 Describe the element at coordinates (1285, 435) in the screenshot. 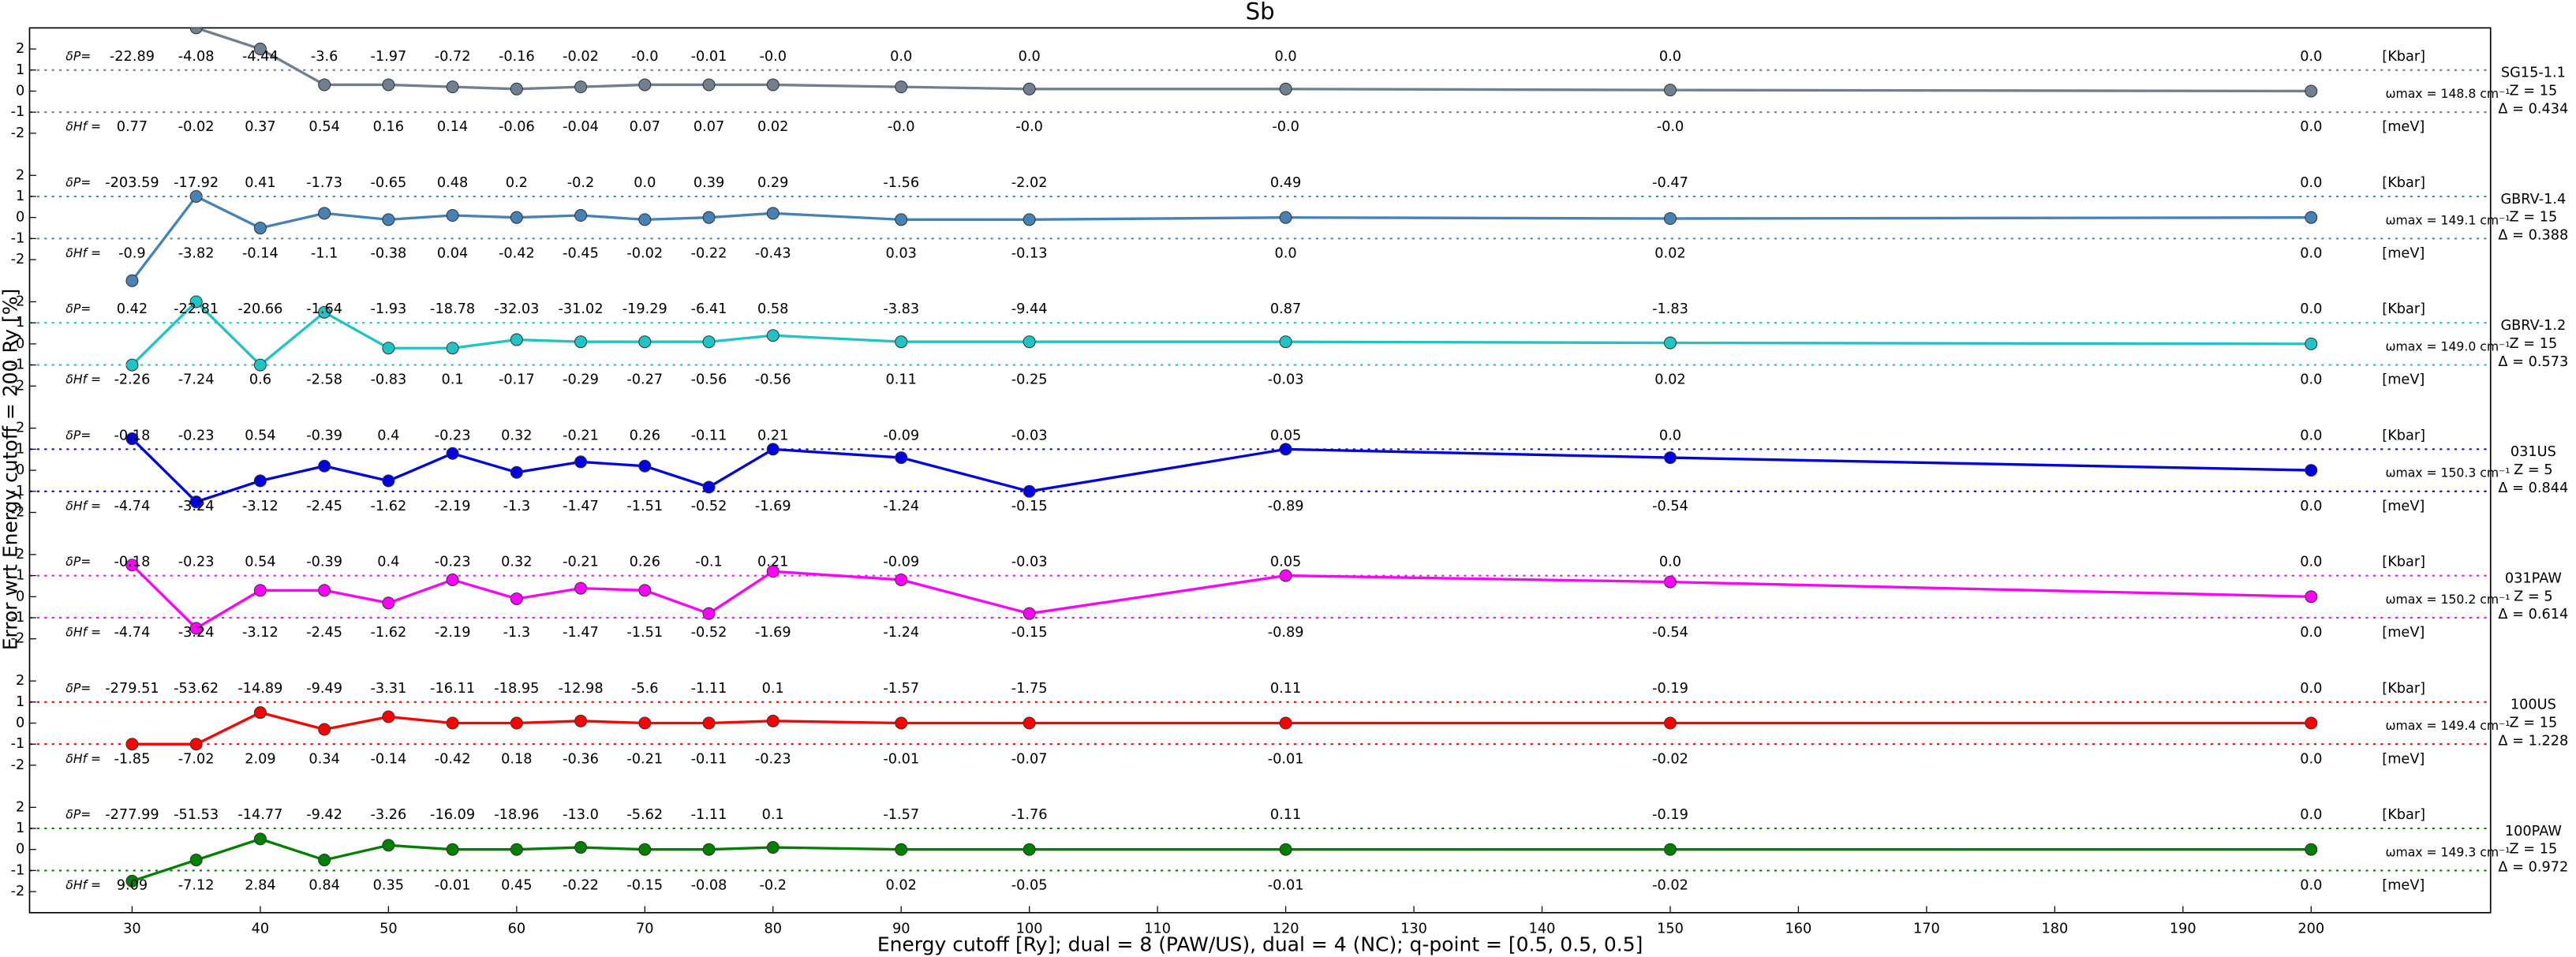

I see `dp-value: 0.05` at that location.